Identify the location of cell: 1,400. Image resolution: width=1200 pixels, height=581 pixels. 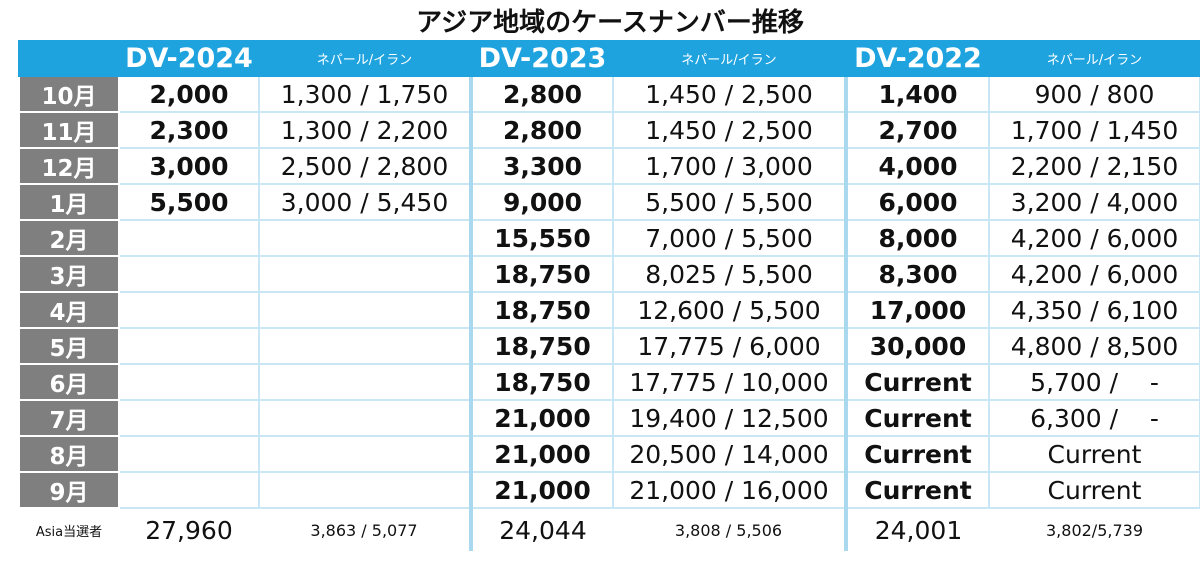
(917, 94).